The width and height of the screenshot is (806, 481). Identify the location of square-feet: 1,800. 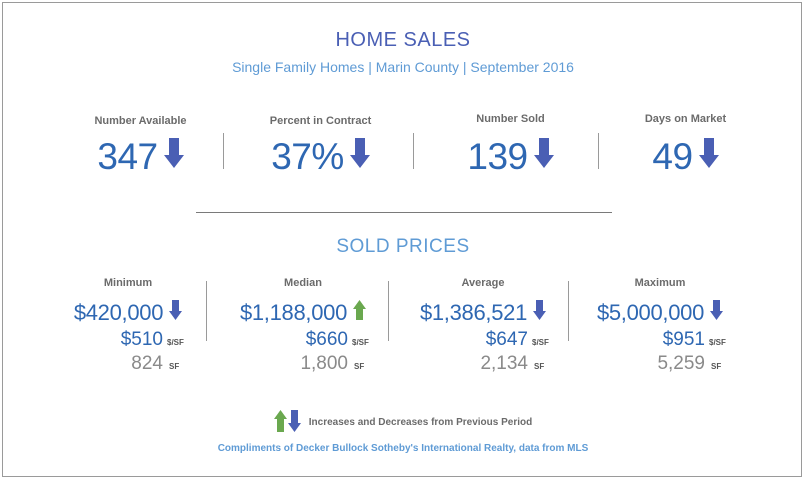
(324, 363).